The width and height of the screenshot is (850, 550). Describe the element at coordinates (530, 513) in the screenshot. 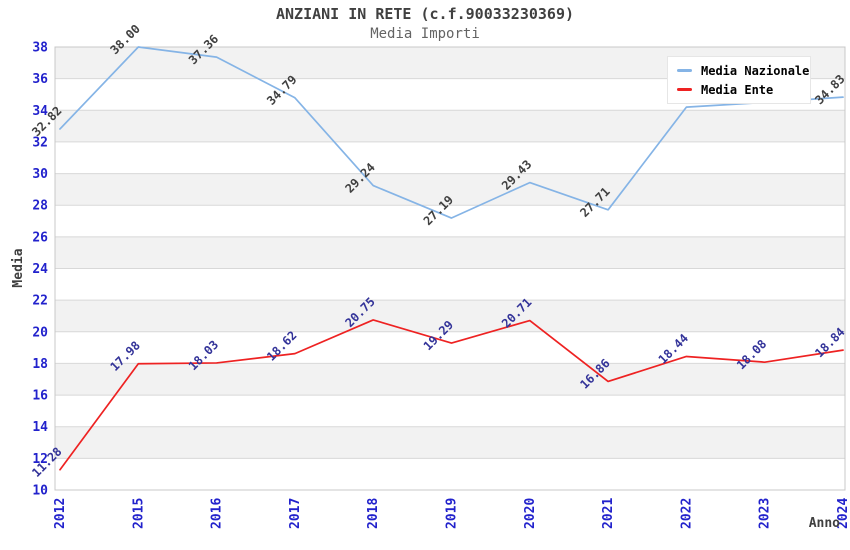

I see `x-axis-tick-label: 2020` at that location.